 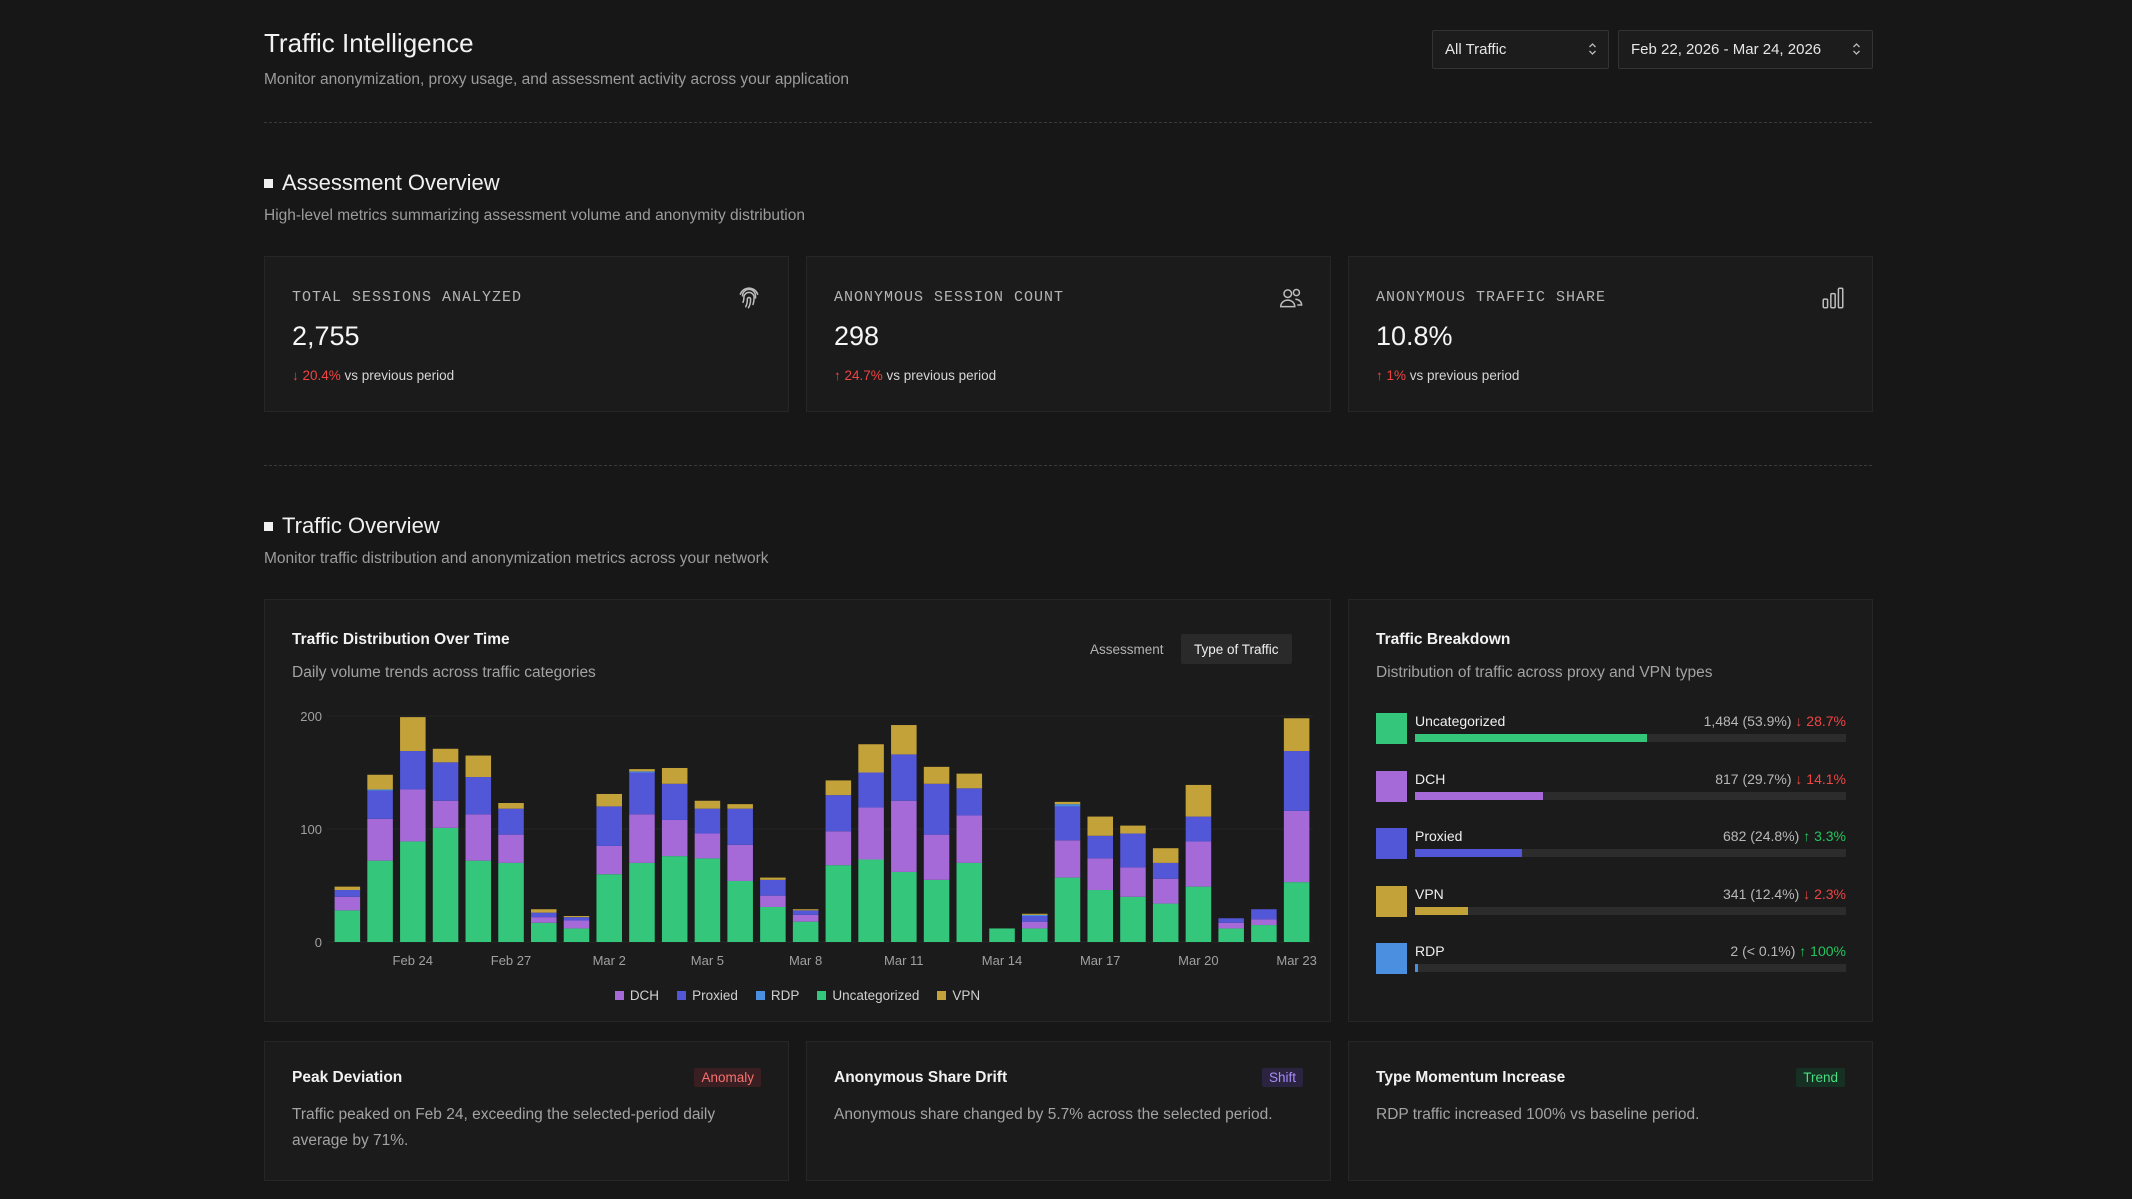 What do you see at coordinates (1236, 649) in the screenshot?
I see `tab-type-of-traffic: Type of Traffic` at bounding box center [1236, 649].